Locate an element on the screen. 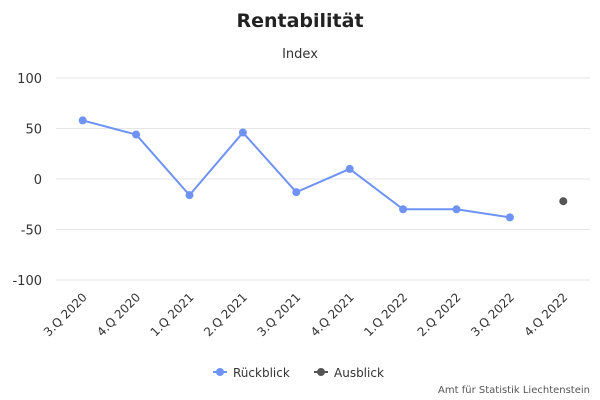 The image size is (600, 400). x-tick-label: 2.Q 2022 is located at coordinates (439, 314).